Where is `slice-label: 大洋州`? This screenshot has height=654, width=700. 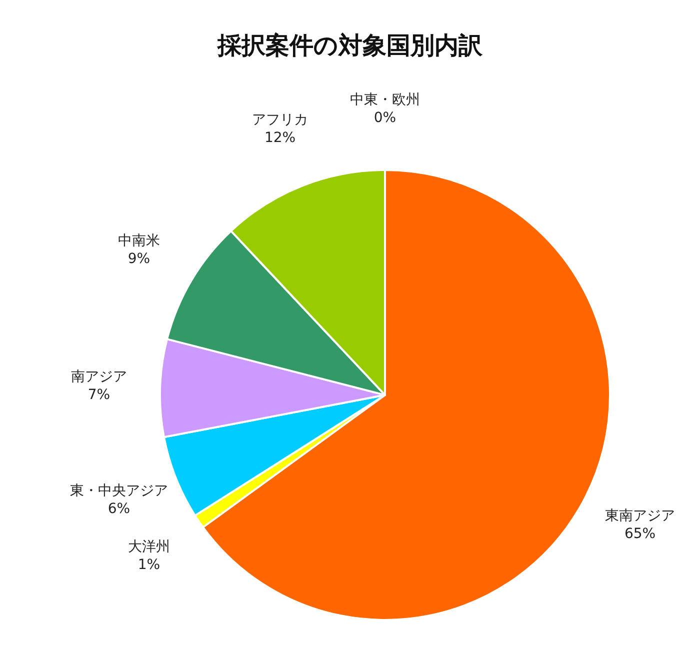 slice-label: 大洋州 is located at coordinates (149, 547).